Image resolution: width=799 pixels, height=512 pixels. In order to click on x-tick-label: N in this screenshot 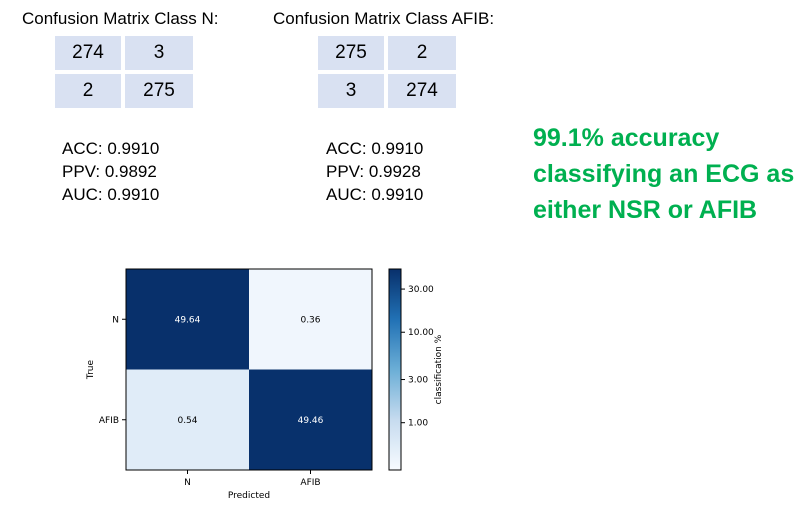, I will do `click(187, 483)`.